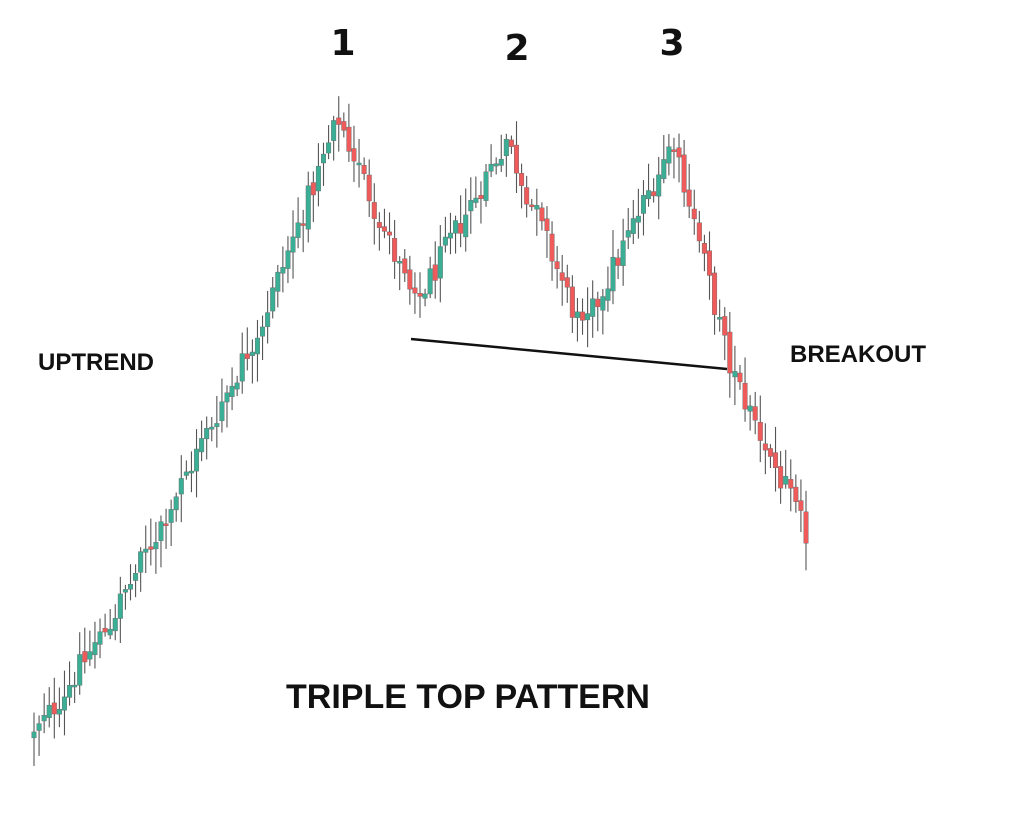 The width and height of the screenshot is (1024, 832). I want to click on breakout-annotation: BREAKOUT, so click(858, 354).